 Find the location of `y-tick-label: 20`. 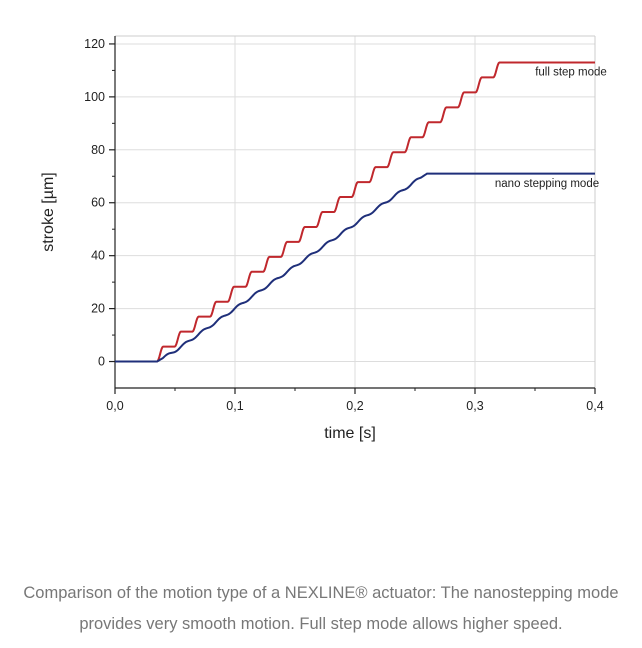

y-tick-label: 20 is located at coordinates (98, 309).